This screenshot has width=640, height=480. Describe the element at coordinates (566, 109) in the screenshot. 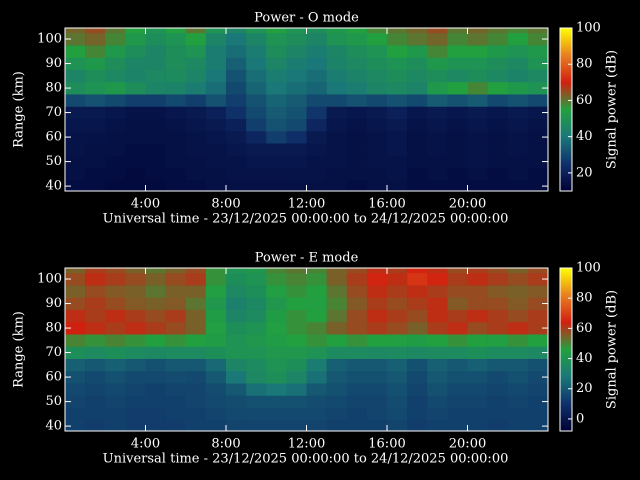

I see `colorbar-frame` at that location.